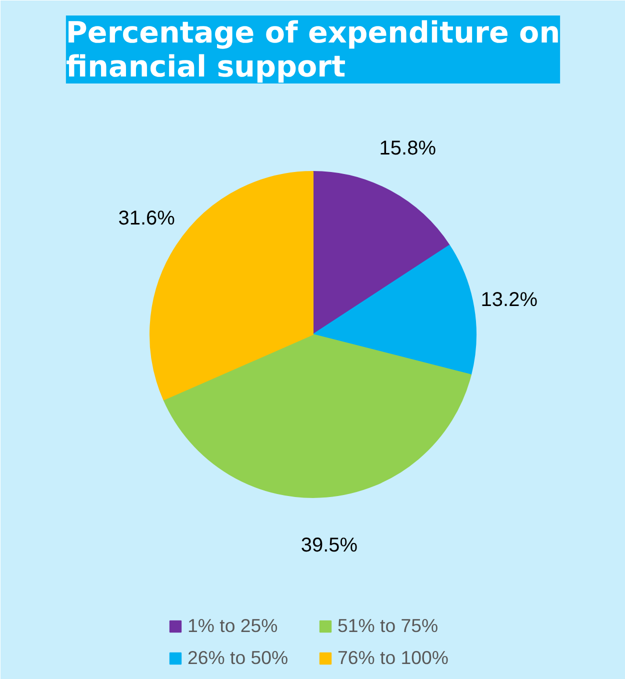  Describe the element at coordinates (509, 299) in the screenshot. I see `data-label: 13.2%` at that location.